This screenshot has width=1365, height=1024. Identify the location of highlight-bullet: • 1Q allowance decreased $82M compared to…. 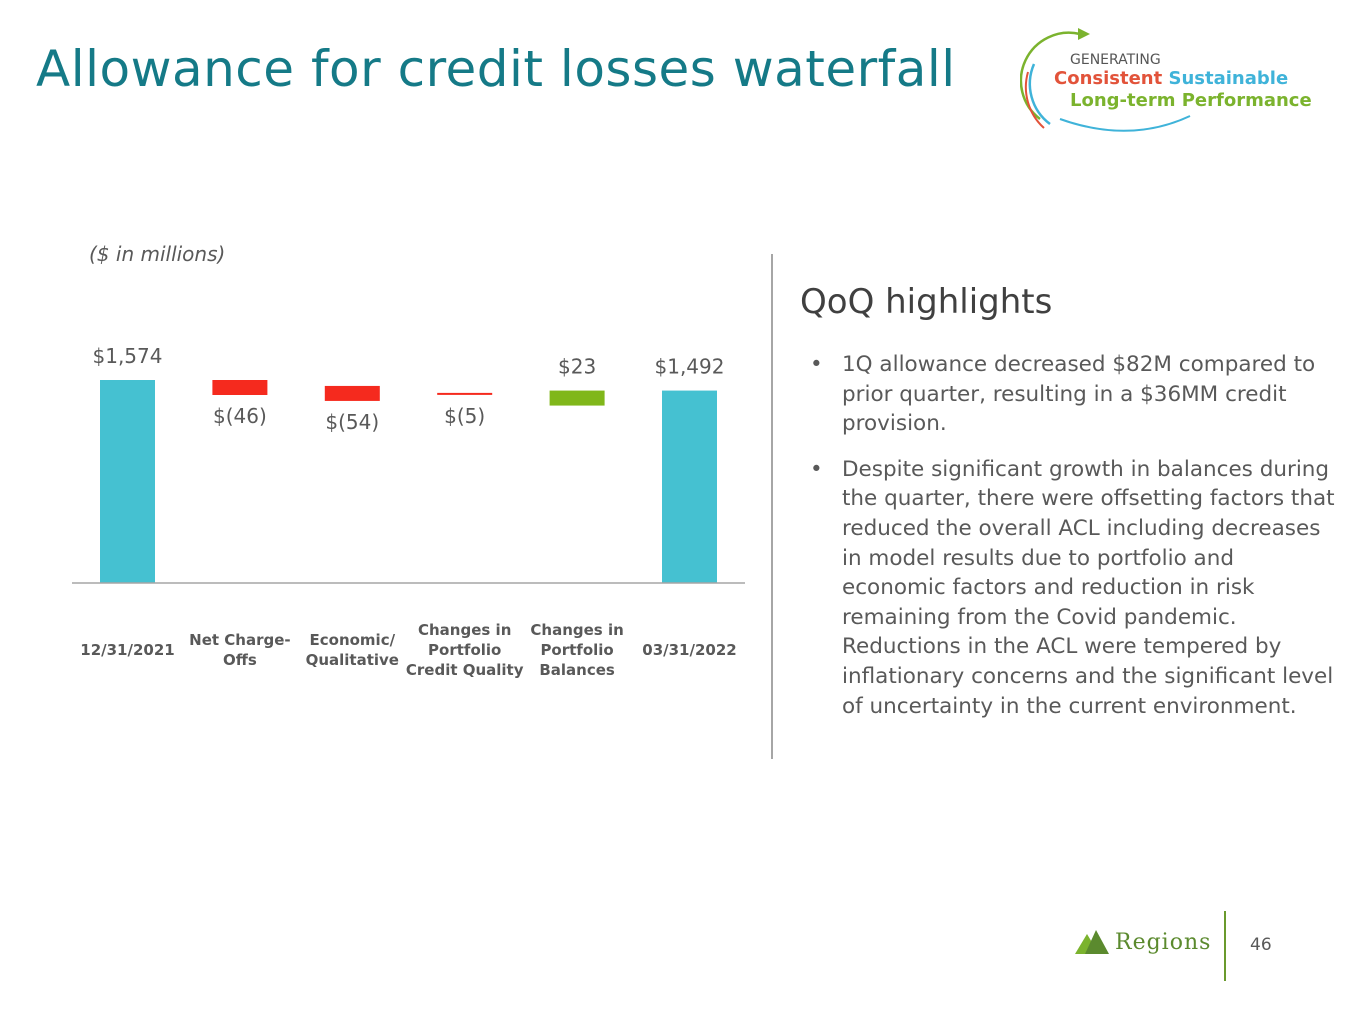
(1071, 394).